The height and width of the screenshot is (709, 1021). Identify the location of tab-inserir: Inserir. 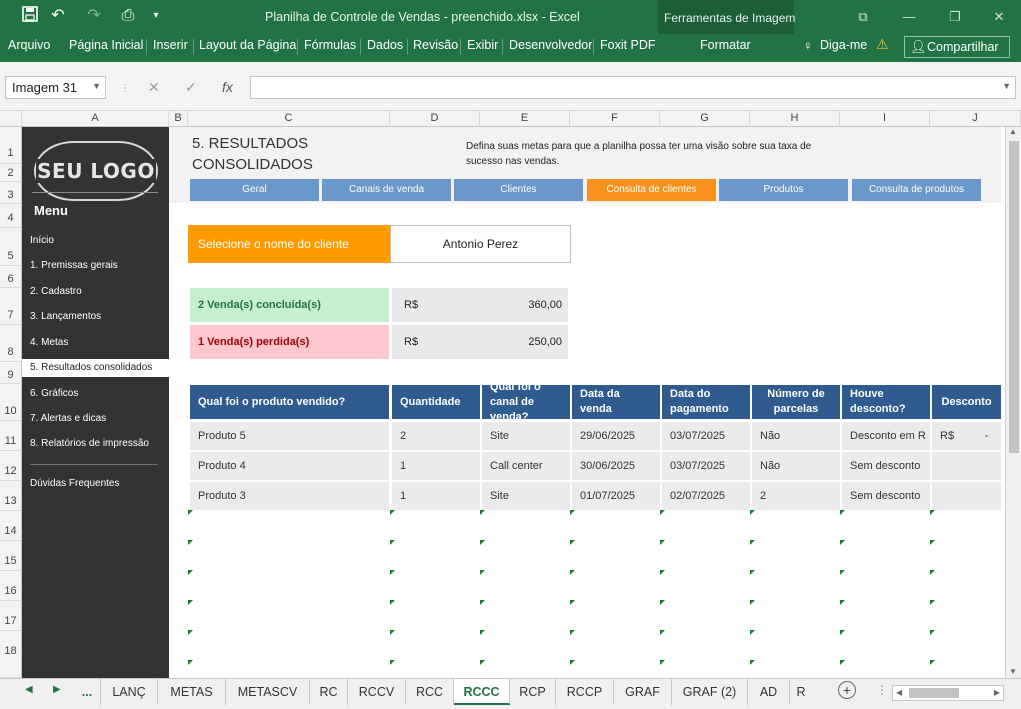
(170, 45).